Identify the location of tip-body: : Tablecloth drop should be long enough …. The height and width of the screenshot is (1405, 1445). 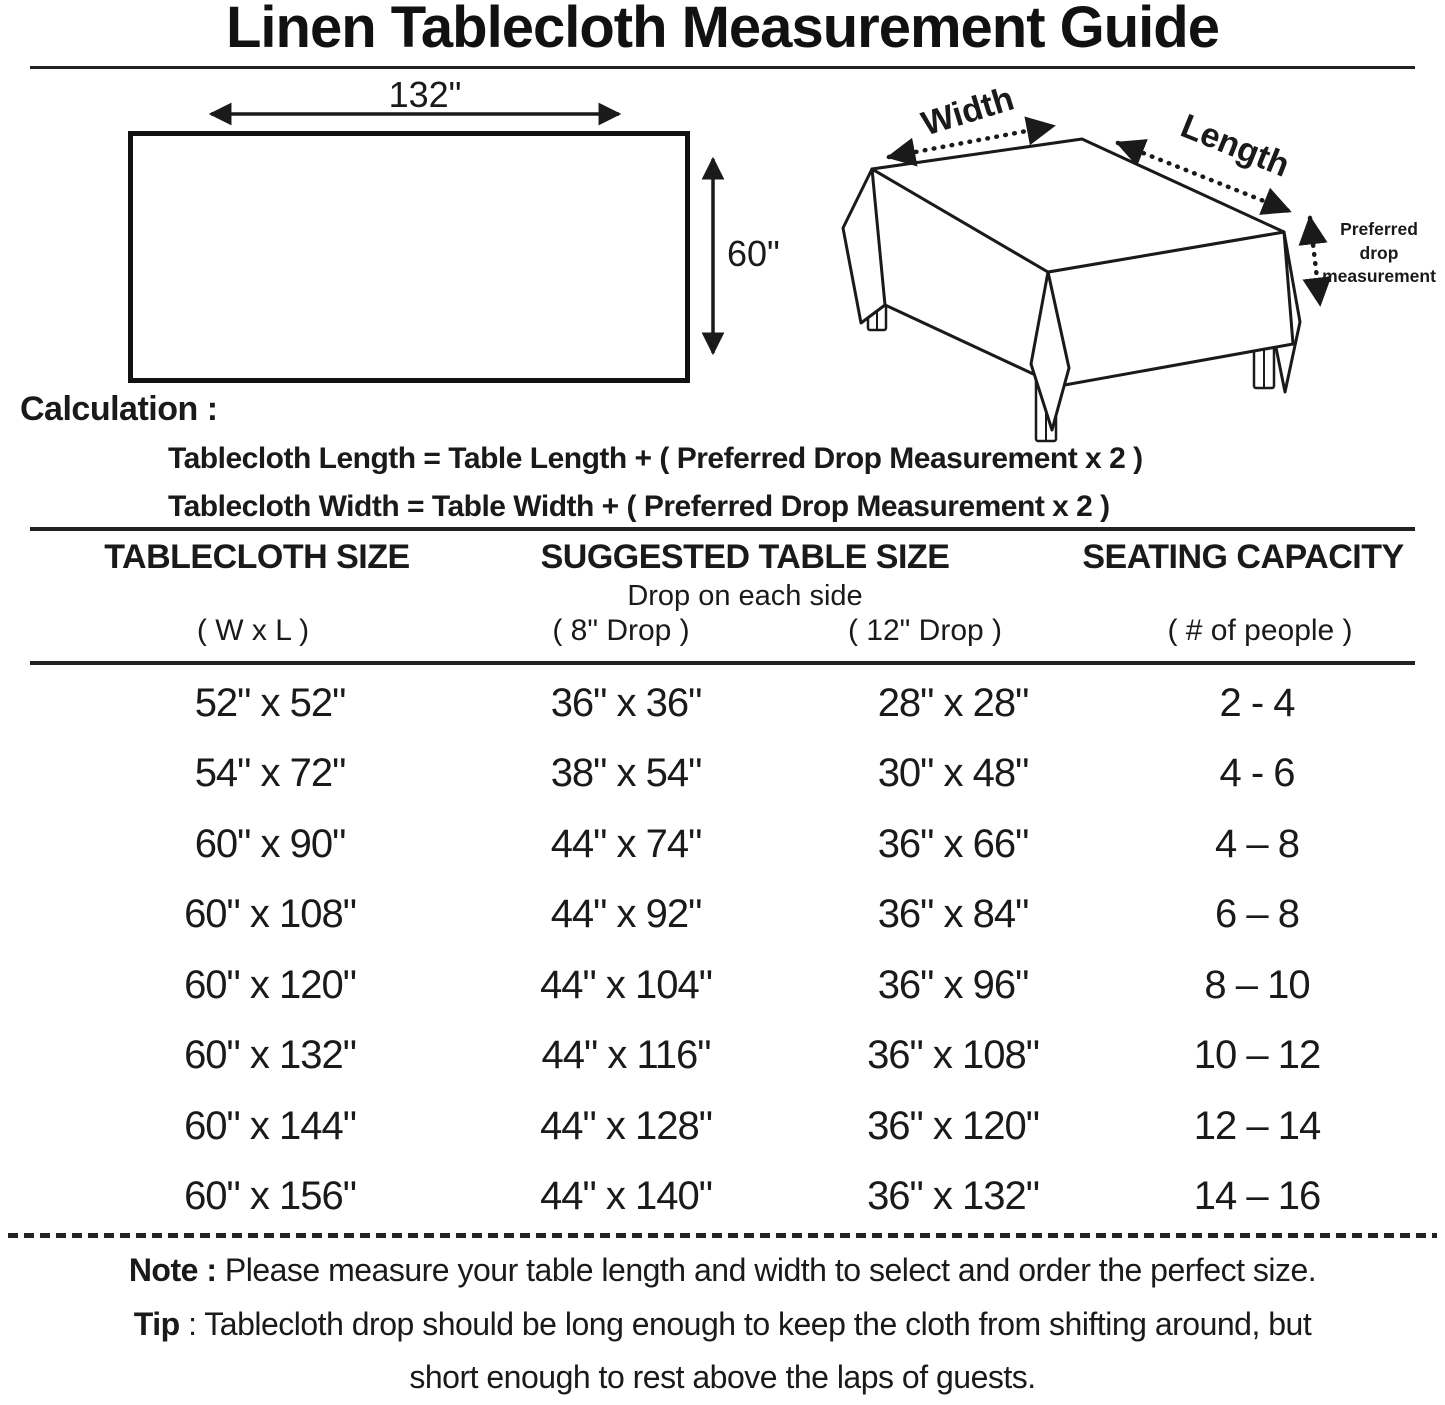
(745, 1324).